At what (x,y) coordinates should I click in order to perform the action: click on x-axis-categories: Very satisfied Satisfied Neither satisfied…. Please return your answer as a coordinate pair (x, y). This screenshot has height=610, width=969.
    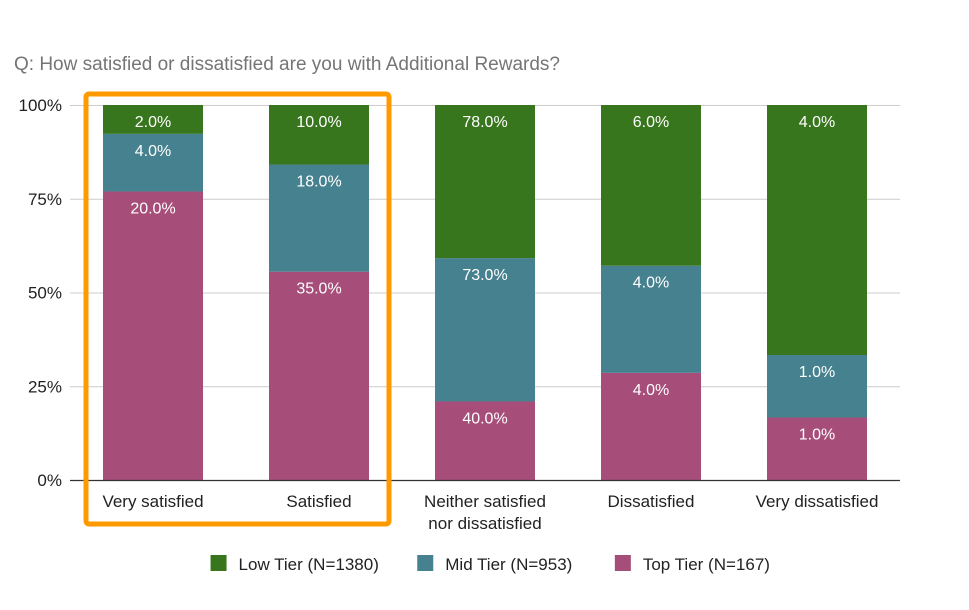
    Looking at the image, I should click on (490, 512).